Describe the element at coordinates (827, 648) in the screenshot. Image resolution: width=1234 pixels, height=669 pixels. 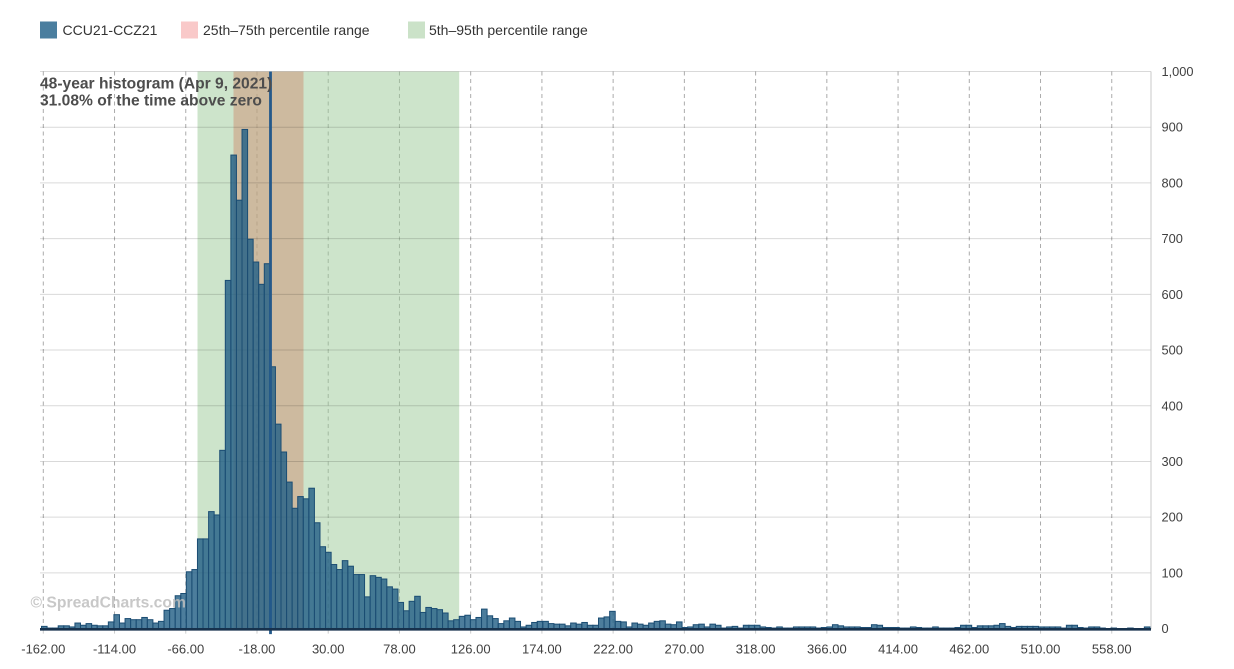
I see `svg-text: 366.00` at that location.